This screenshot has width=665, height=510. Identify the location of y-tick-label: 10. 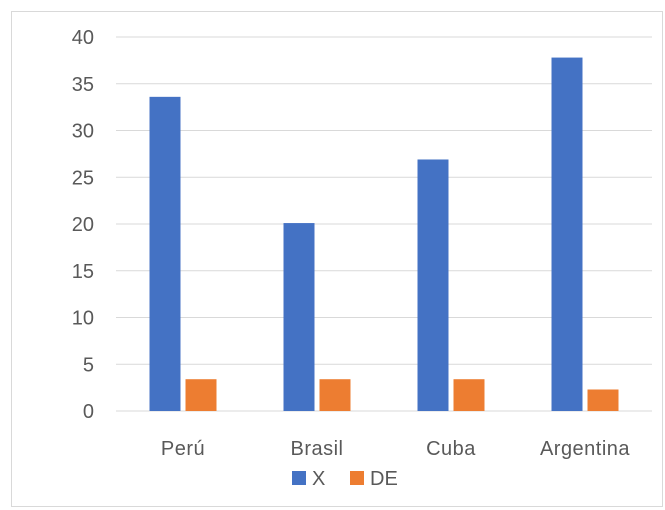
(83, 319).